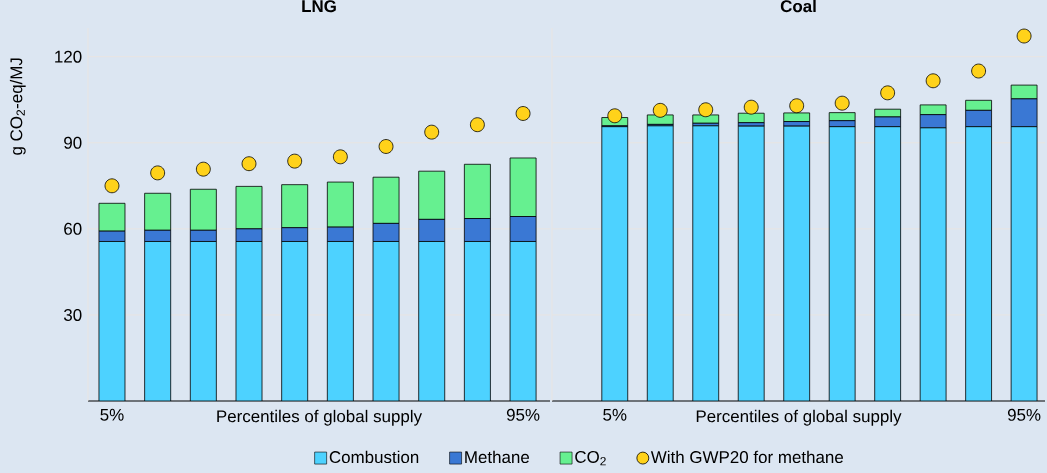  Describe the element at coordinates (590, 458) in the screenshot. I see `legend-label: CO$_{2}$` at that location.